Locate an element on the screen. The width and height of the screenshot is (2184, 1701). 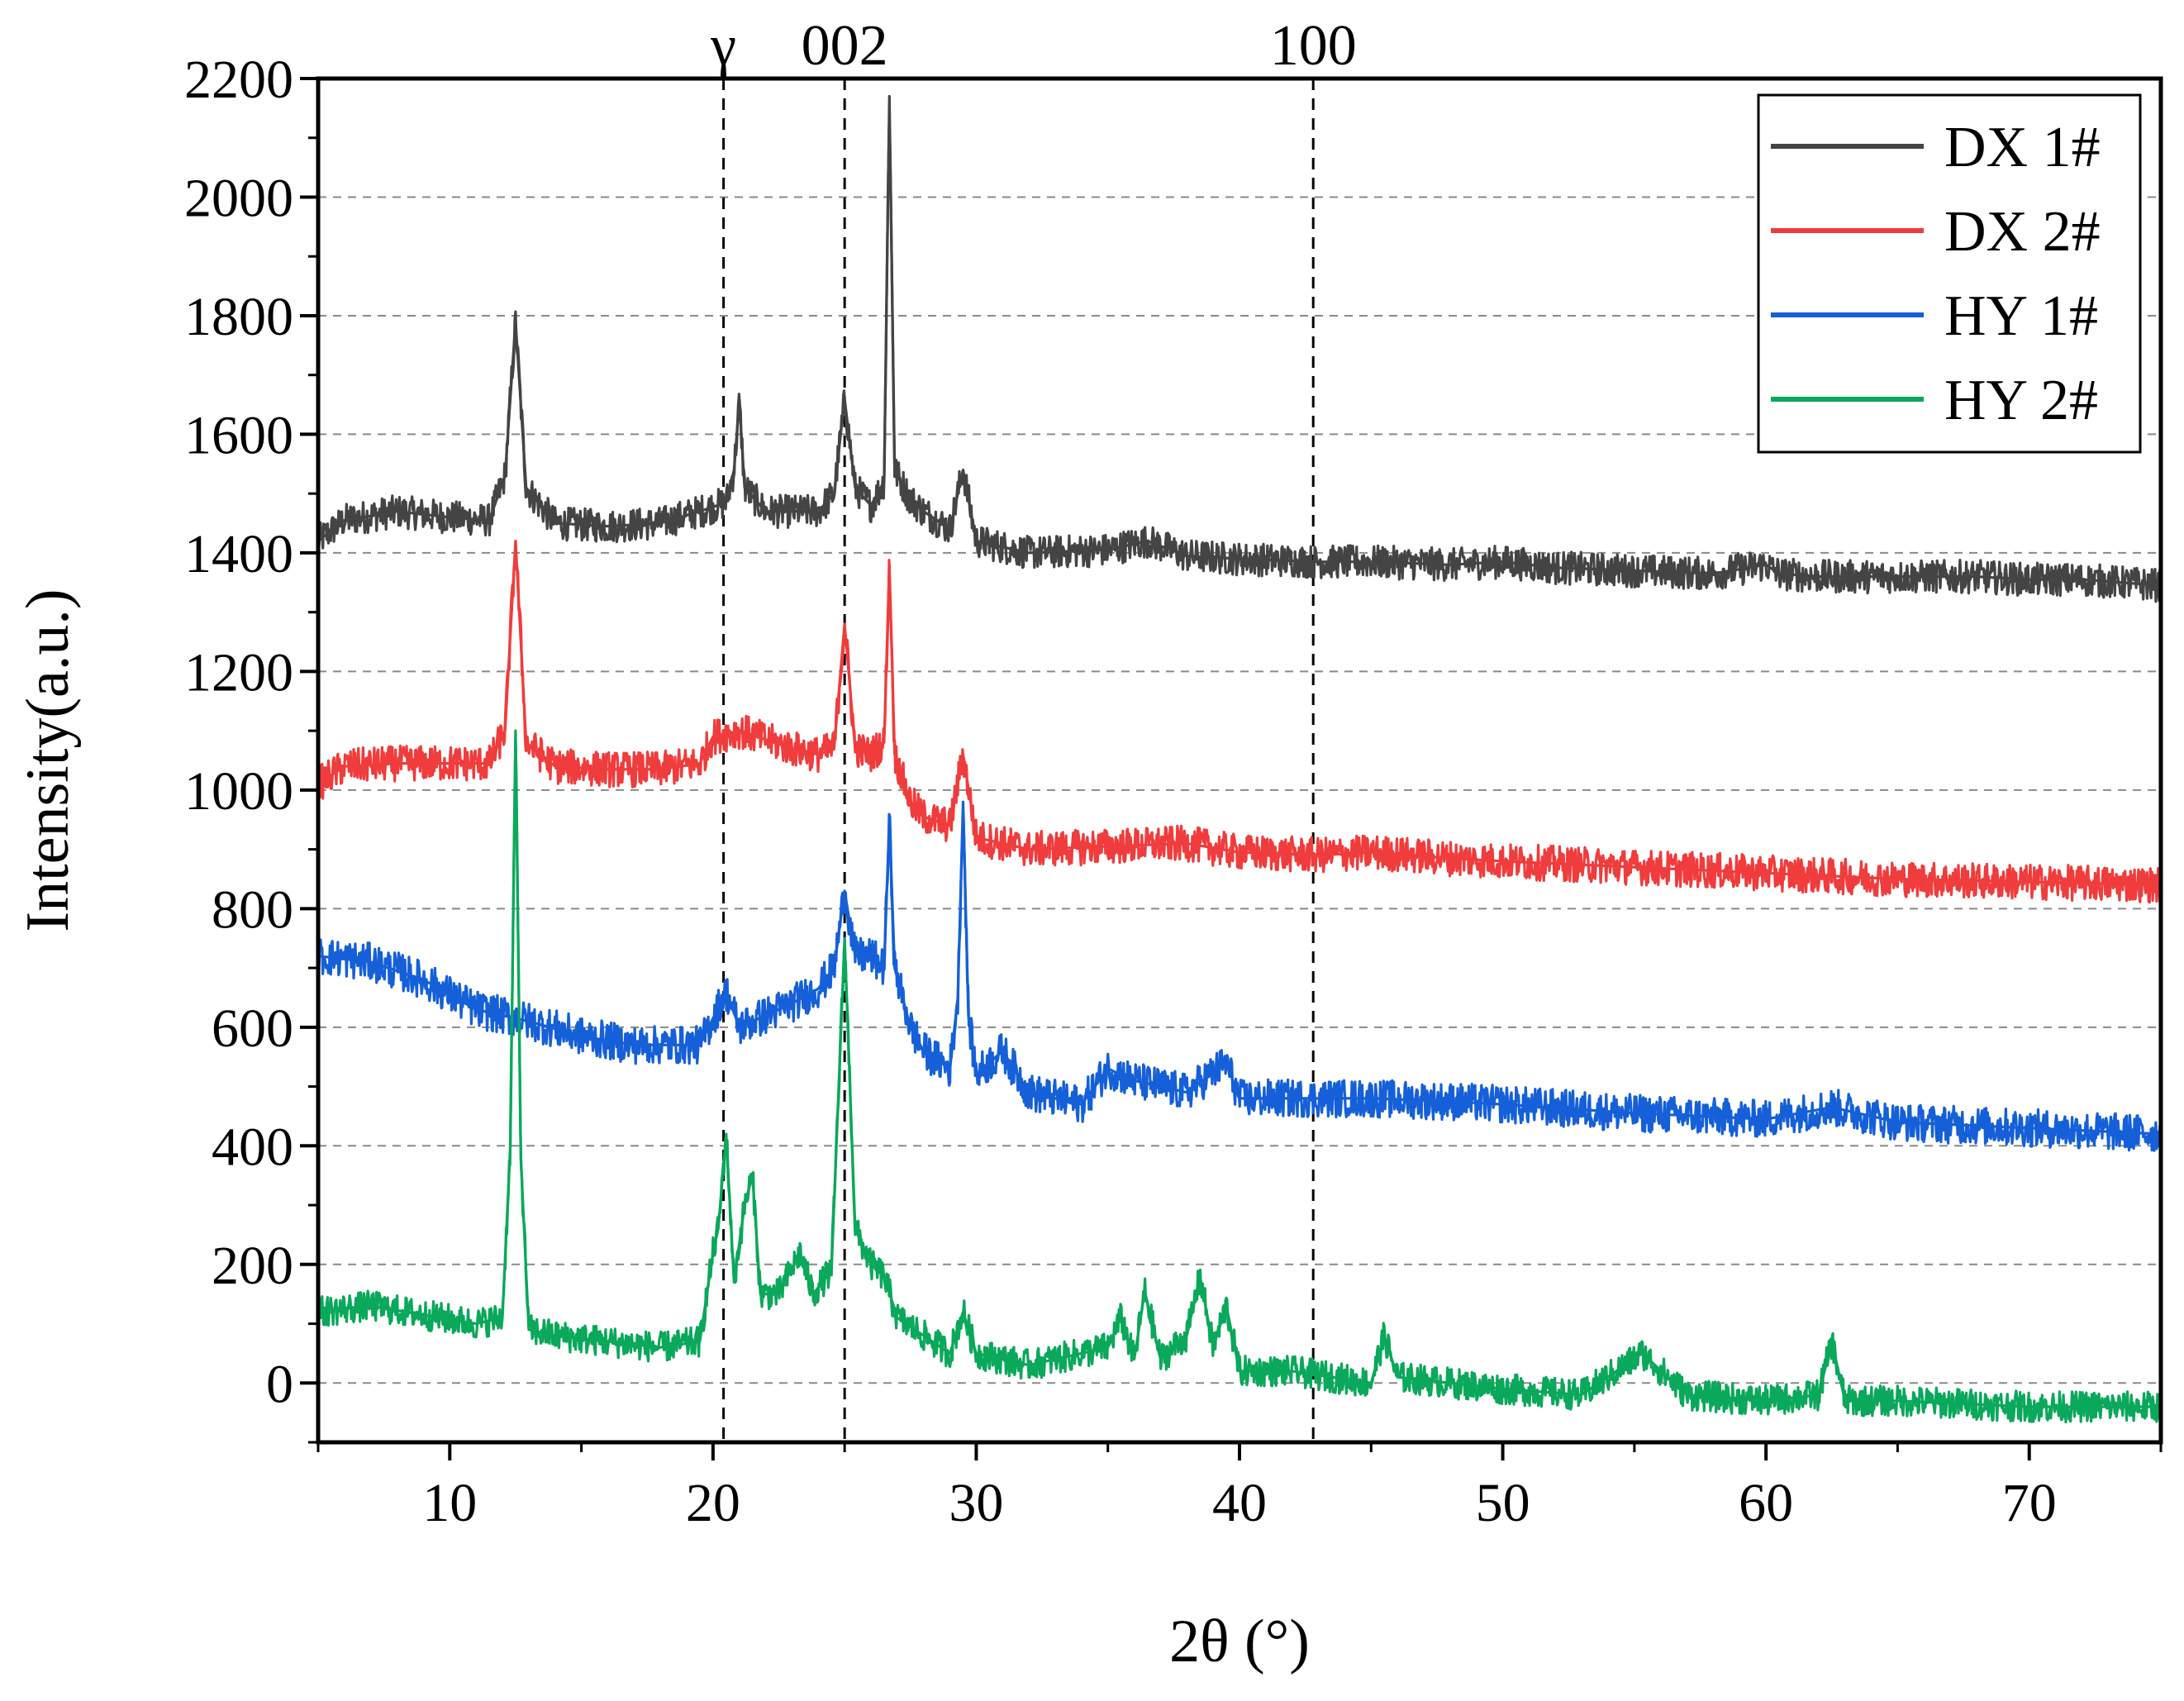
legend-label: DX 1# is located at coordinates (2022, 147).